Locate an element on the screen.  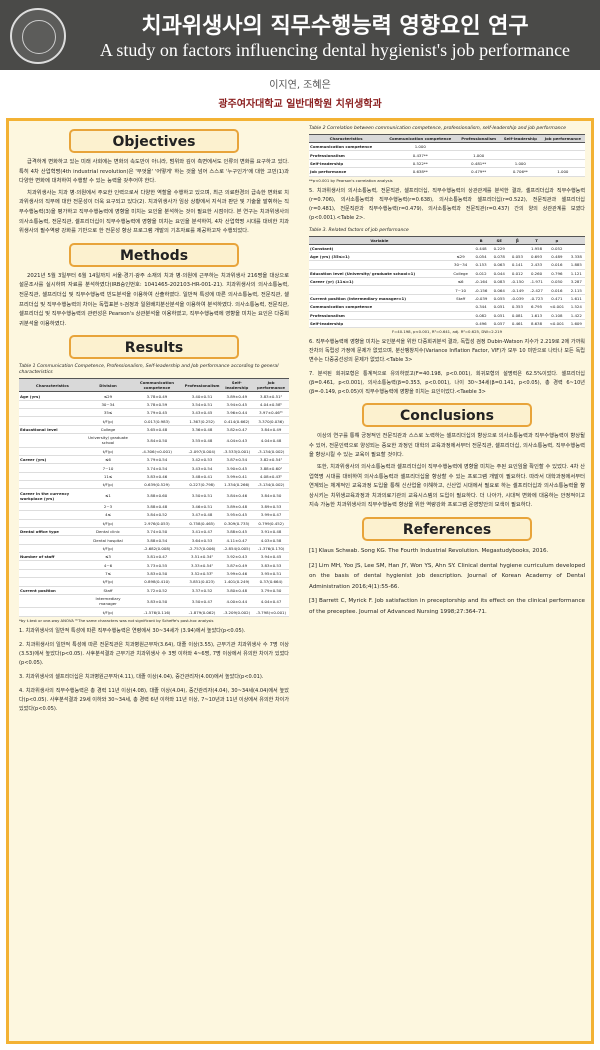
cell: 3.81±0.47 is located at coordinates (157, 557).